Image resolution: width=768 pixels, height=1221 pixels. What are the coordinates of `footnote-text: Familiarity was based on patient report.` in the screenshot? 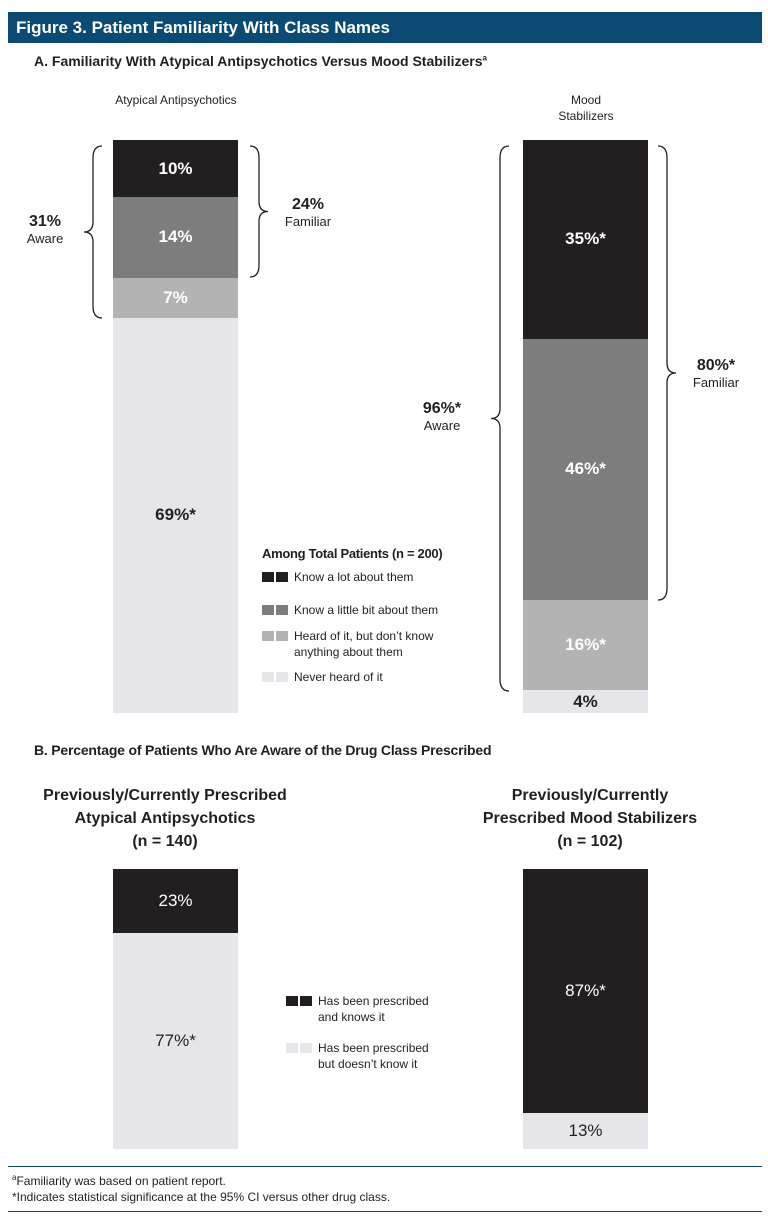 It's located at (121, 1181).